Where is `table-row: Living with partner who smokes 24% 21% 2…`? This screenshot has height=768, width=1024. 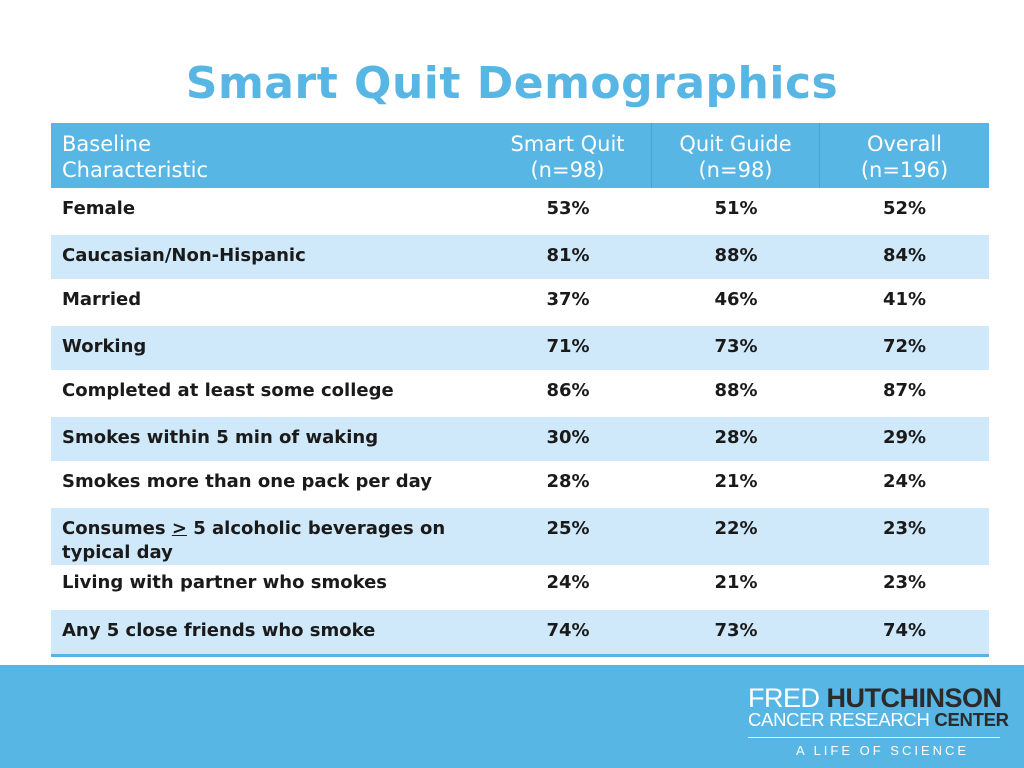
table-row: Living with partner who smokes 24% 21% 2… is located at coordinates (520, 586).